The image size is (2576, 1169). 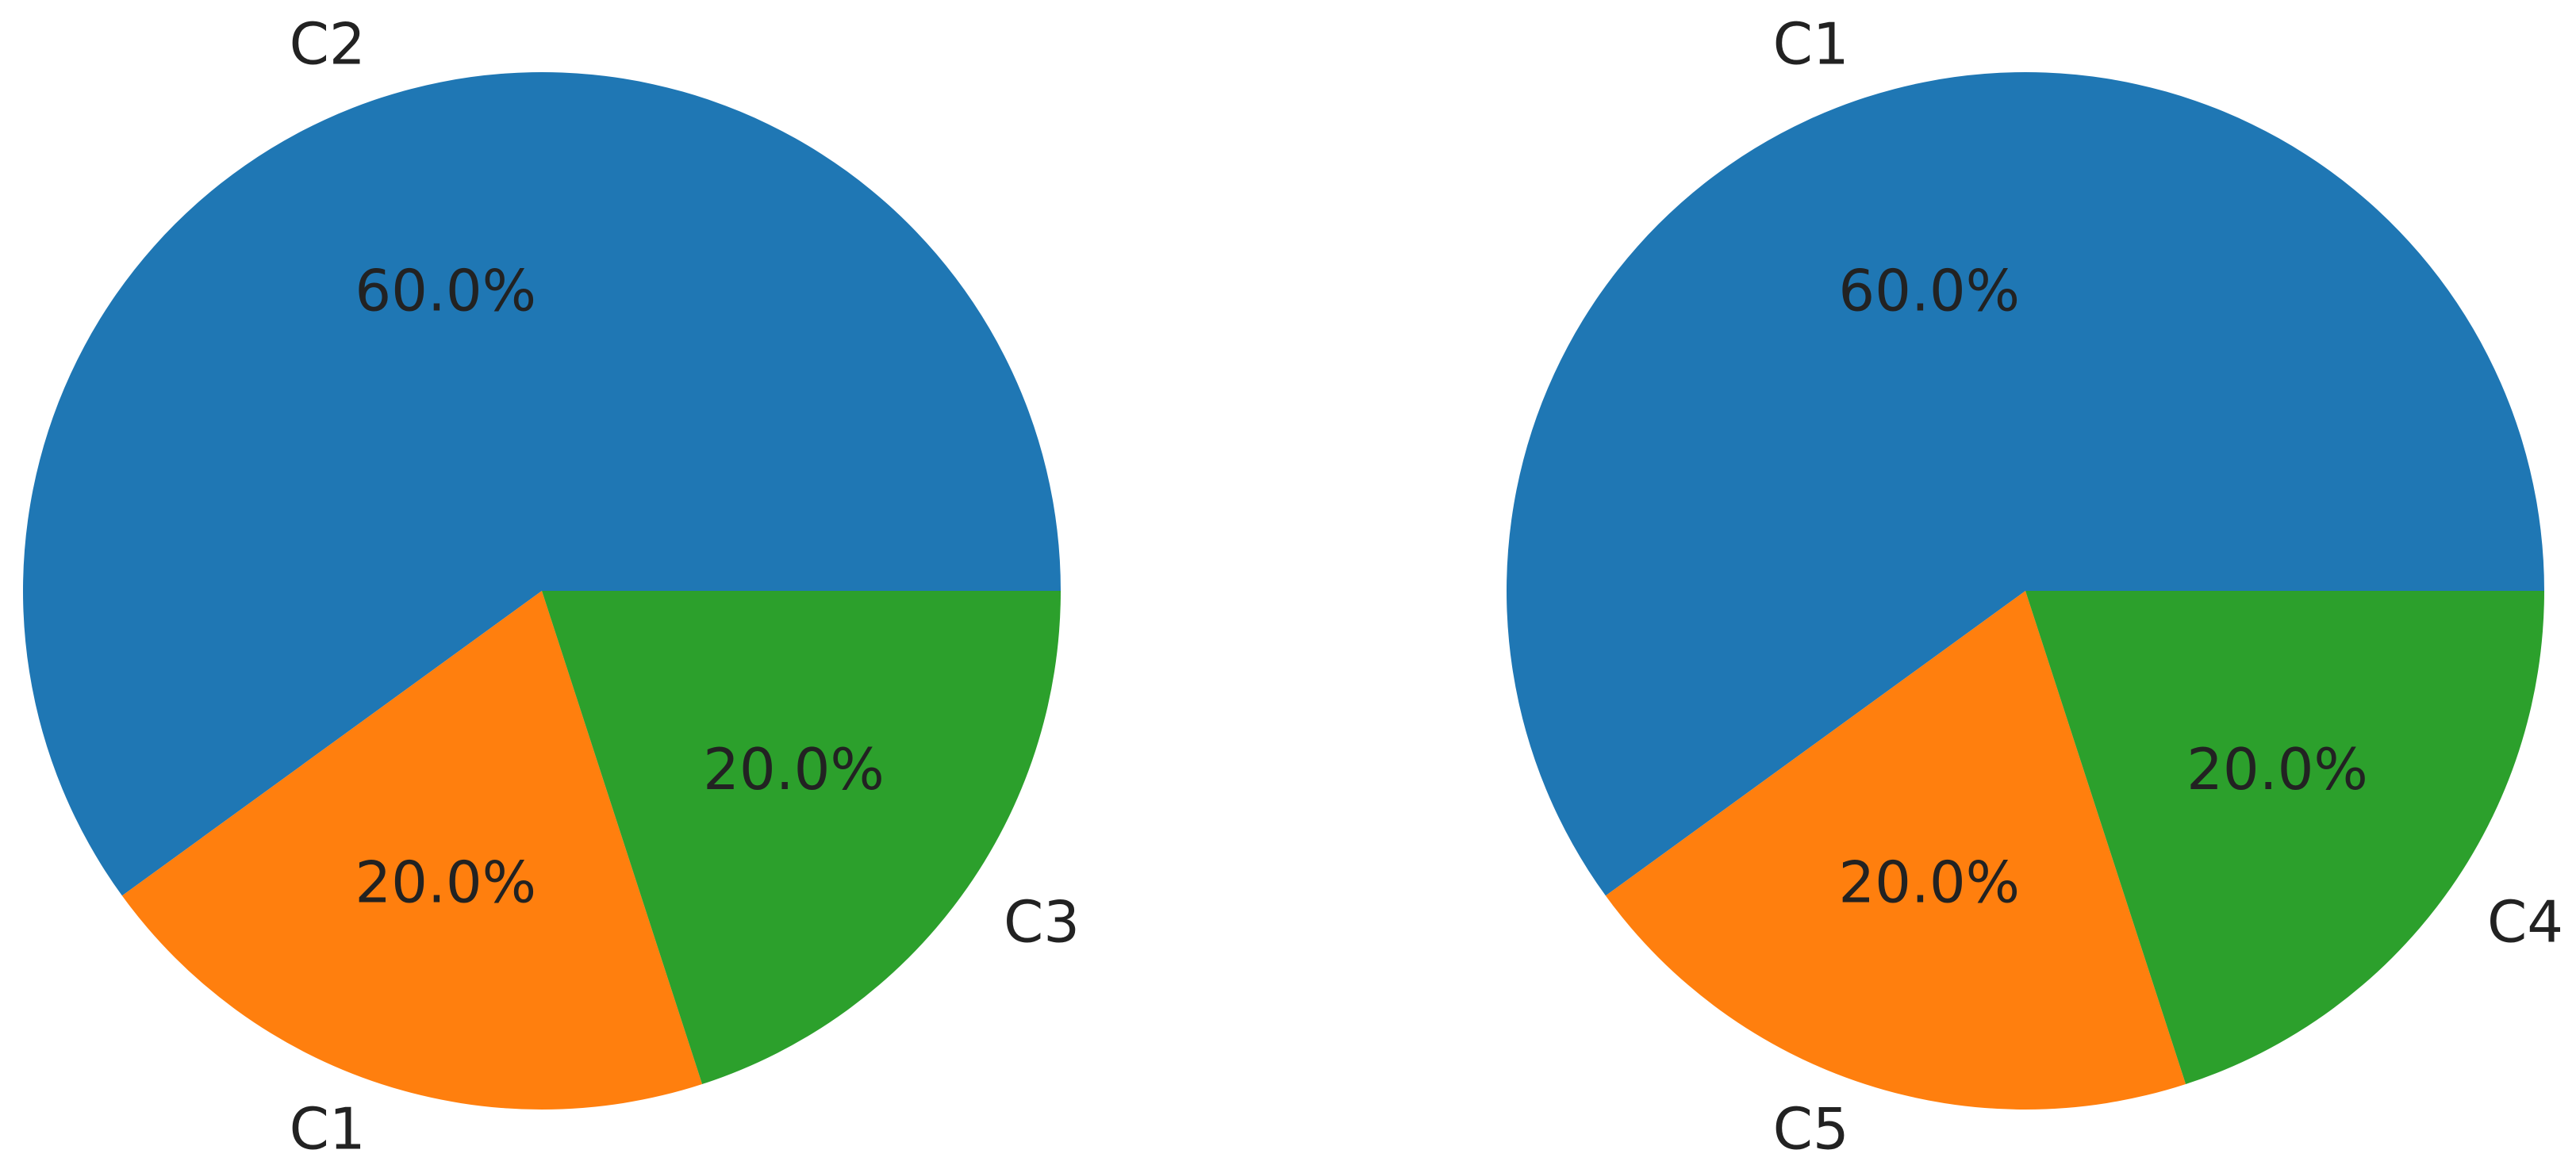 What do you see at coordinates (1811, 1129) in the screenshot?
I see `slice-label: C5` at bounding box center [1811, 1129].